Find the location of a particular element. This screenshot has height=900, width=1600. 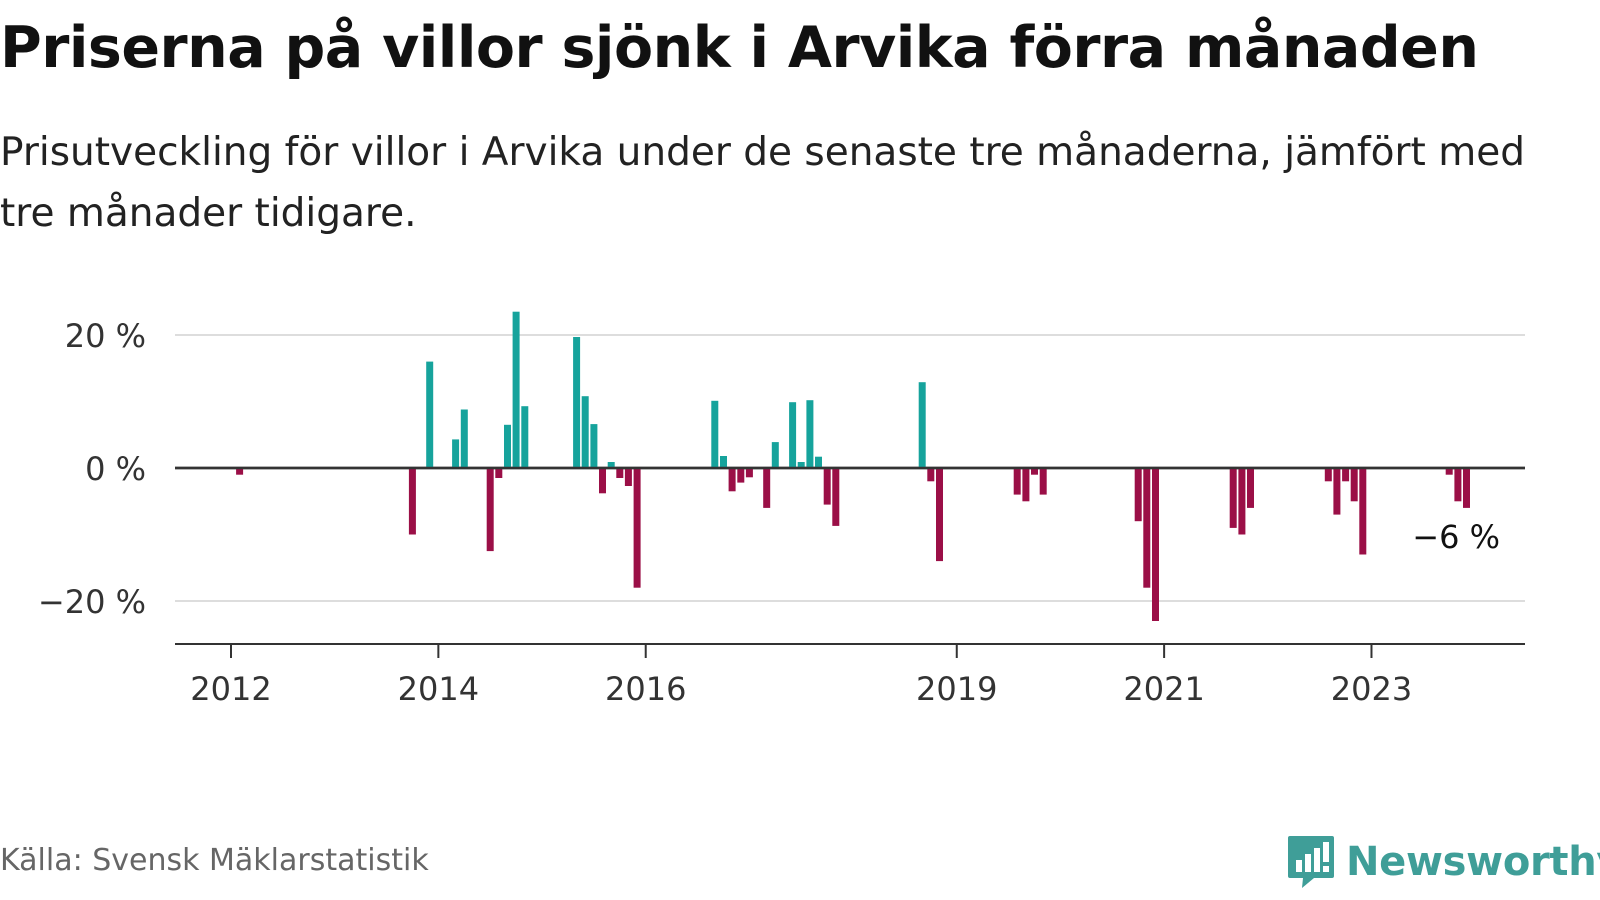

x-tick-label: 2019 is located at coordinates (956, 689).